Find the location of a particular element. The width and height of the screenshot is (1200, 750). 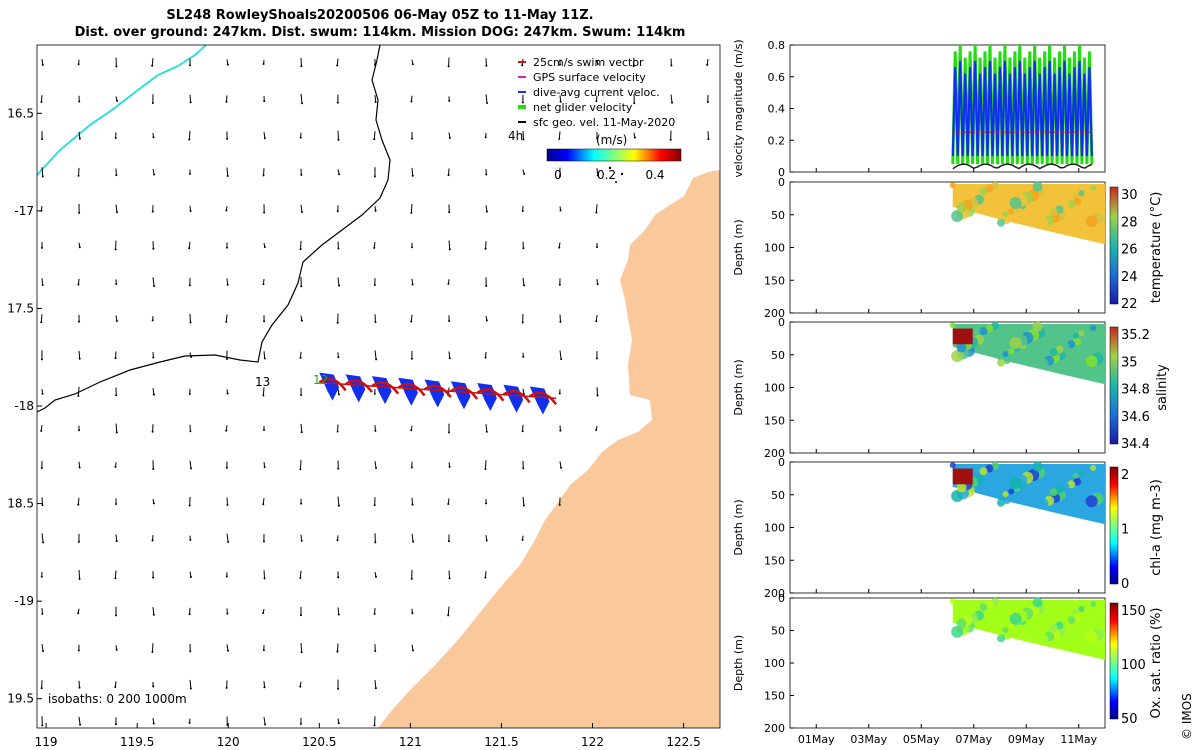

oxygen-colorbar-label: Ox. sat. ratio (%) is located at coordinates (1156, 663).